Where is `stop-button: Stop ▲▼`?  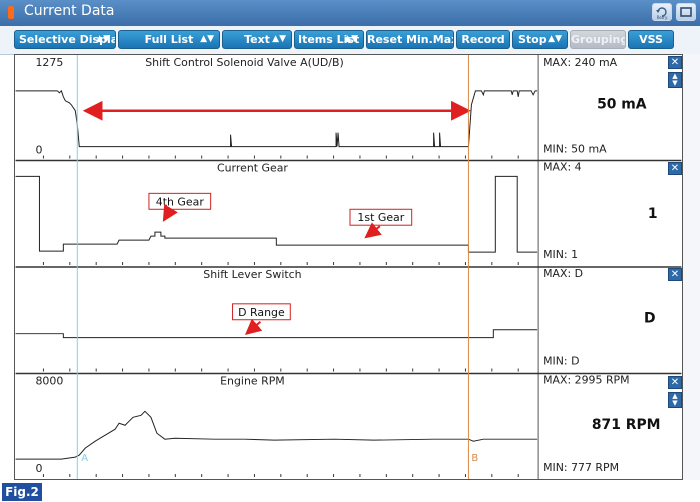
stop-button: Stop ▲▼ is located at coordinates (540, 39).